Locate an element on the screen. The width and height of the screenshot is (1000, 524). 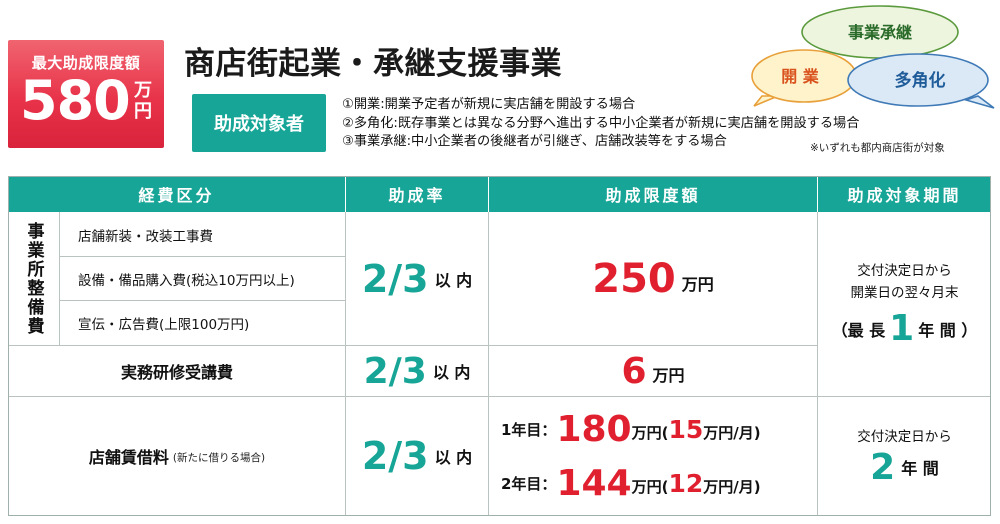
training-label: 実務研修受講費 is located at coordinates (176, 372).